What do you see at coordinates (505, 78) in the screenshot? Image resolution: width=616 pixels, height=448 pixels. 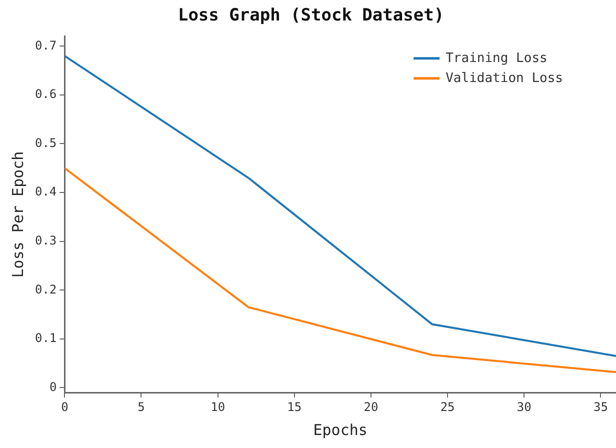 I see `legend-label: Validation Loss` at bounding box center [505, 78].